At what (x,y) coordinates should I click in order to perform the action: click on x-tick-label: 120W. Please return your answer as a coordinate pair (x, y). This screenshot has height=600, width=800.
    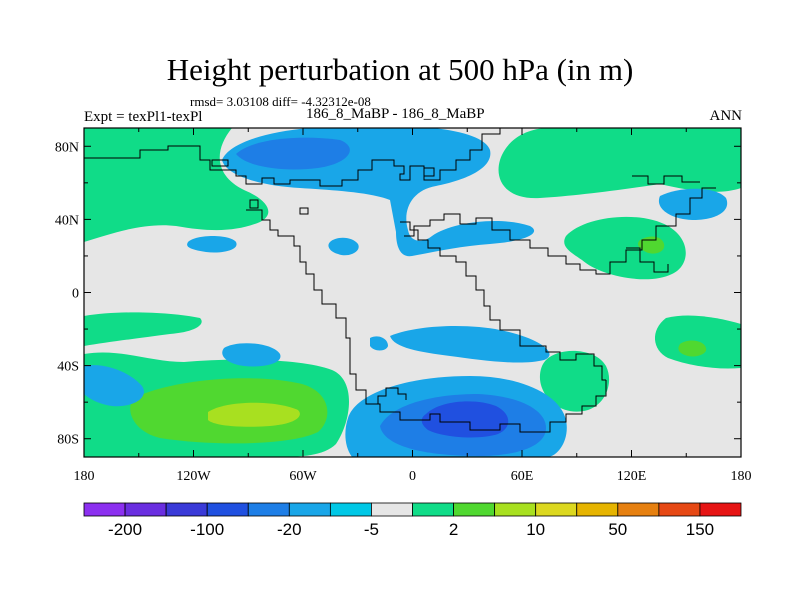
    Looking at the image, I should click on (193, 476).